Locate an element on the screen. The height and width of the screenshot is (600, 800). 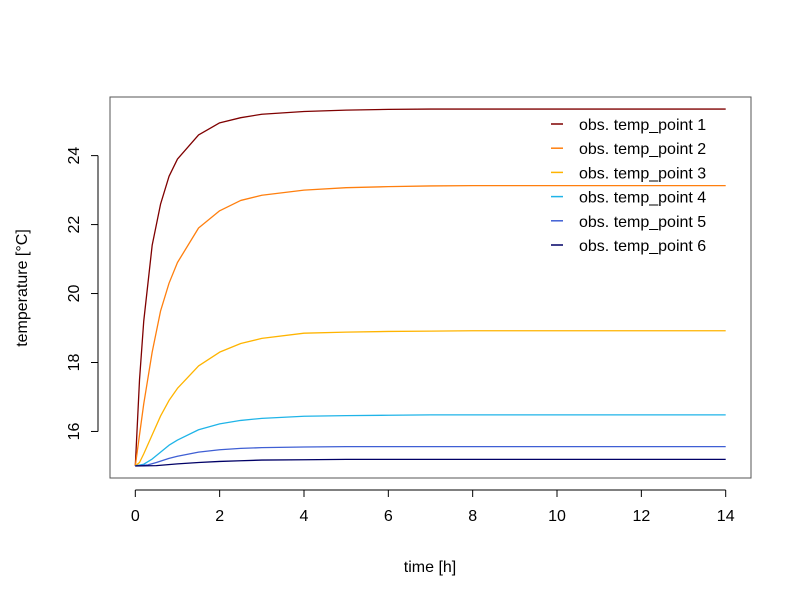
x-tick-label: 2 is located at coordinates (219, 516).